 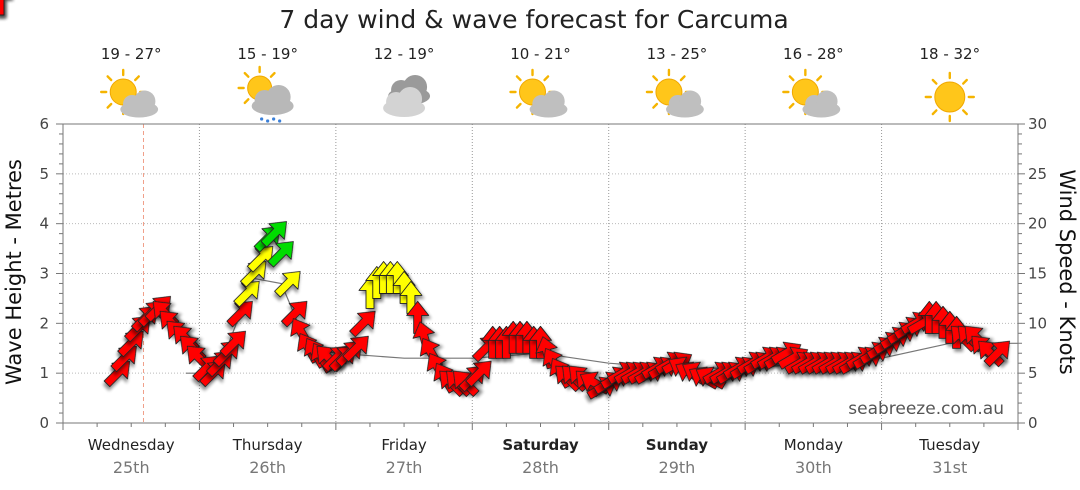 I want to click on right-tick-label: 15, so click(x=1037, y=274).